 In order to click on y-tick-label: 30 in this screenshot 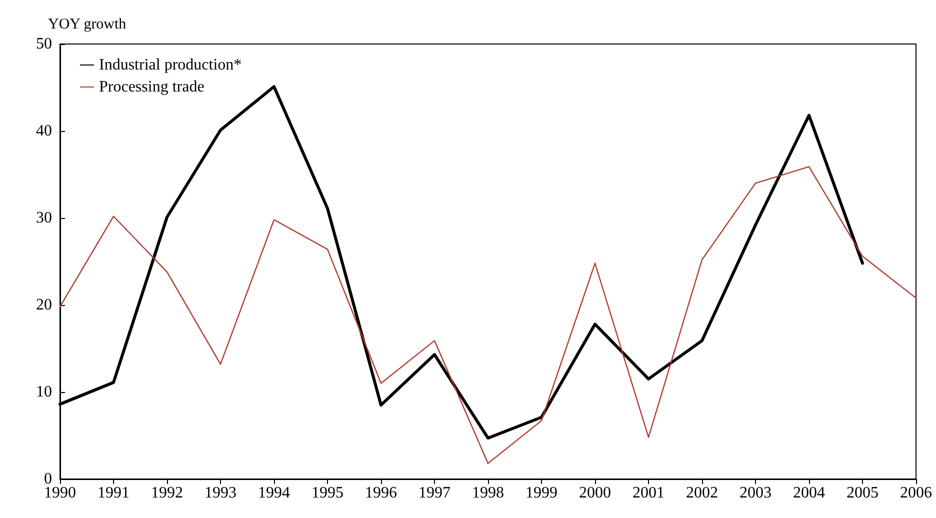, I will do `click(44, 218)`.